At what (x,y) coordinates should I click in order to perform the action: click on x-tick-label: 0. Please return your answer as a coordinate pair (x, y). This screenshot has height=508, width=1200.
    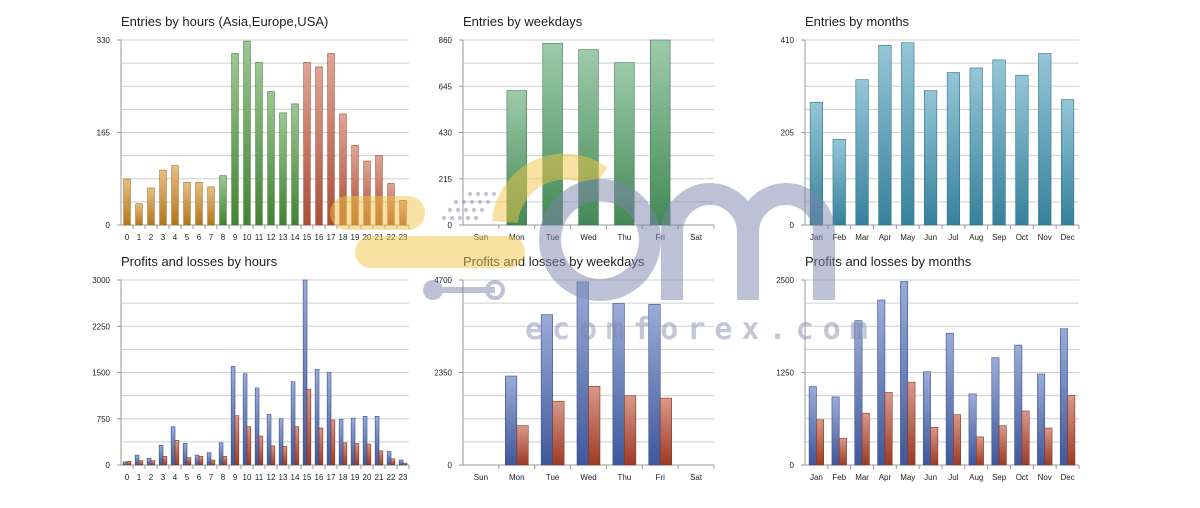
    Looking at the image, I should click on (127, 237).